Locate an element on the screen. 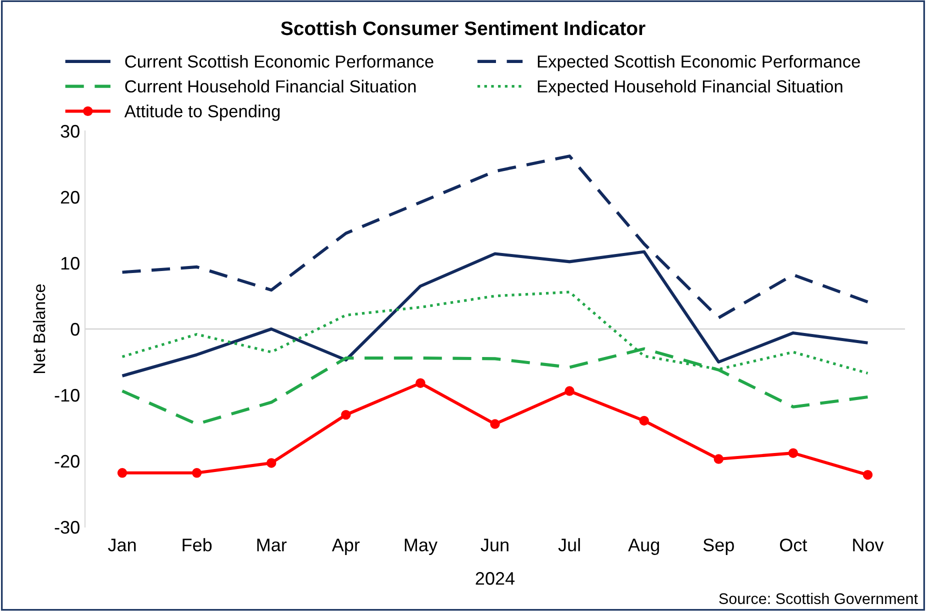 The image size is (926, 611). y-tick-label: 10 is located at coordinates (70, 263).